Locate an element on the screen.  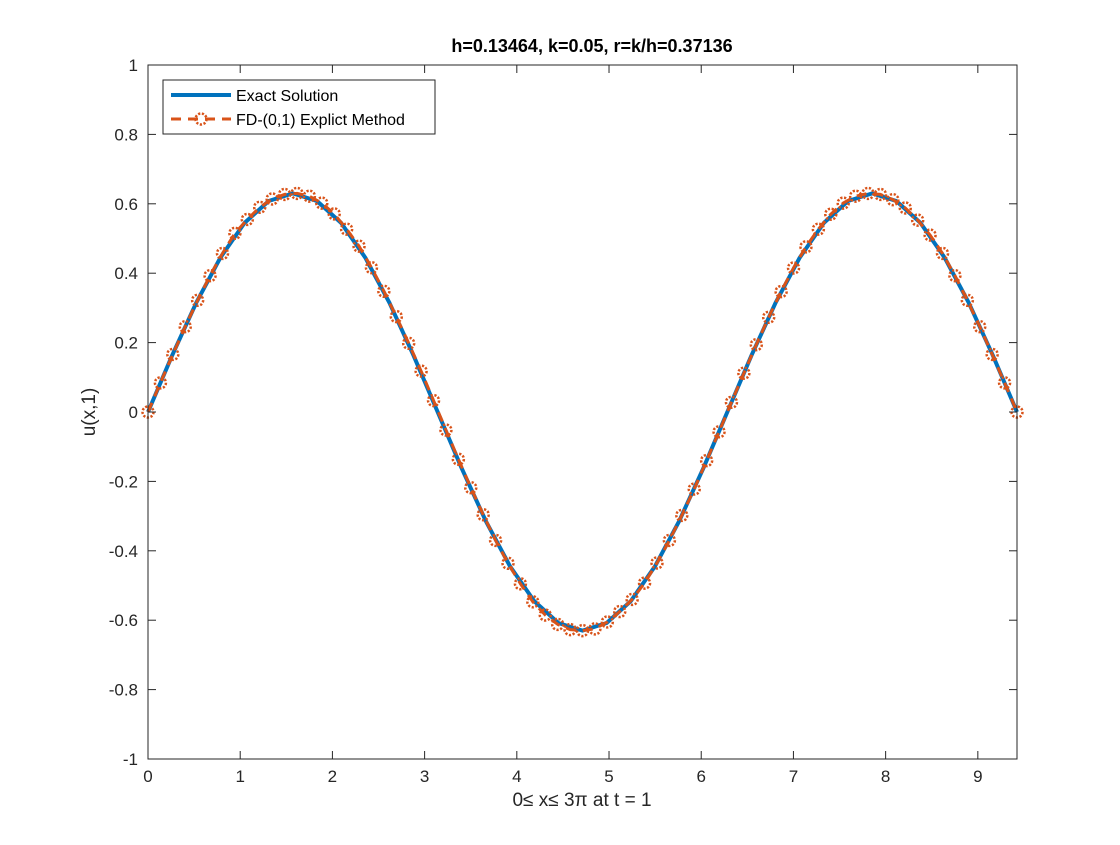
y-tick-label: 0.8 is located at coordinates (126, 134).